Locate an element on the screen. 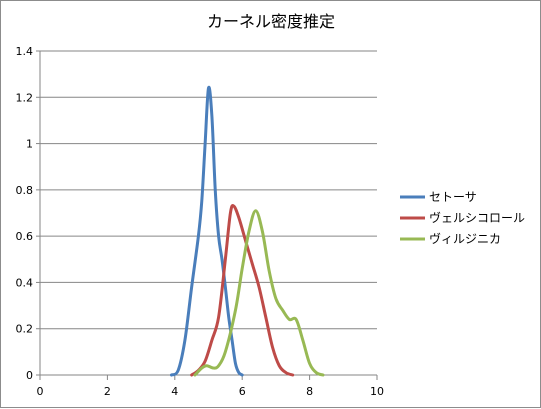  x-tick-label: 2 is located at coordinates (107, 391).